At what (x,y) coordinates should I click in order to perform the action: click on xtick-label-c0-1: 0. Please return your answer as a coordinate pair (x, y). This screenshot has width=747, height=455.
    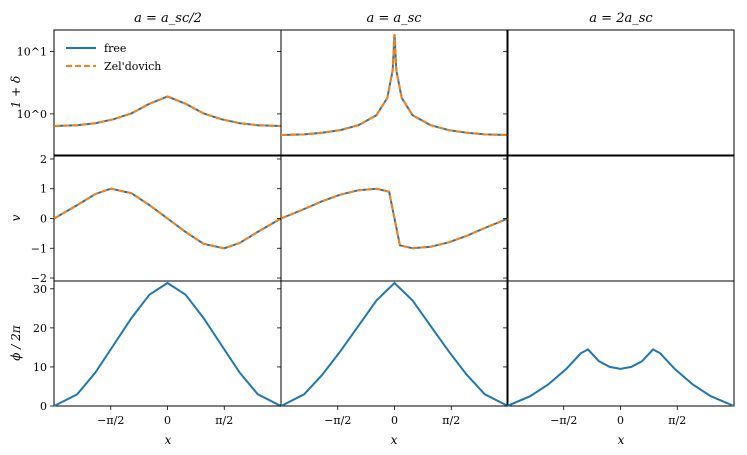
    Looking at the image, I should click on (167, 420).